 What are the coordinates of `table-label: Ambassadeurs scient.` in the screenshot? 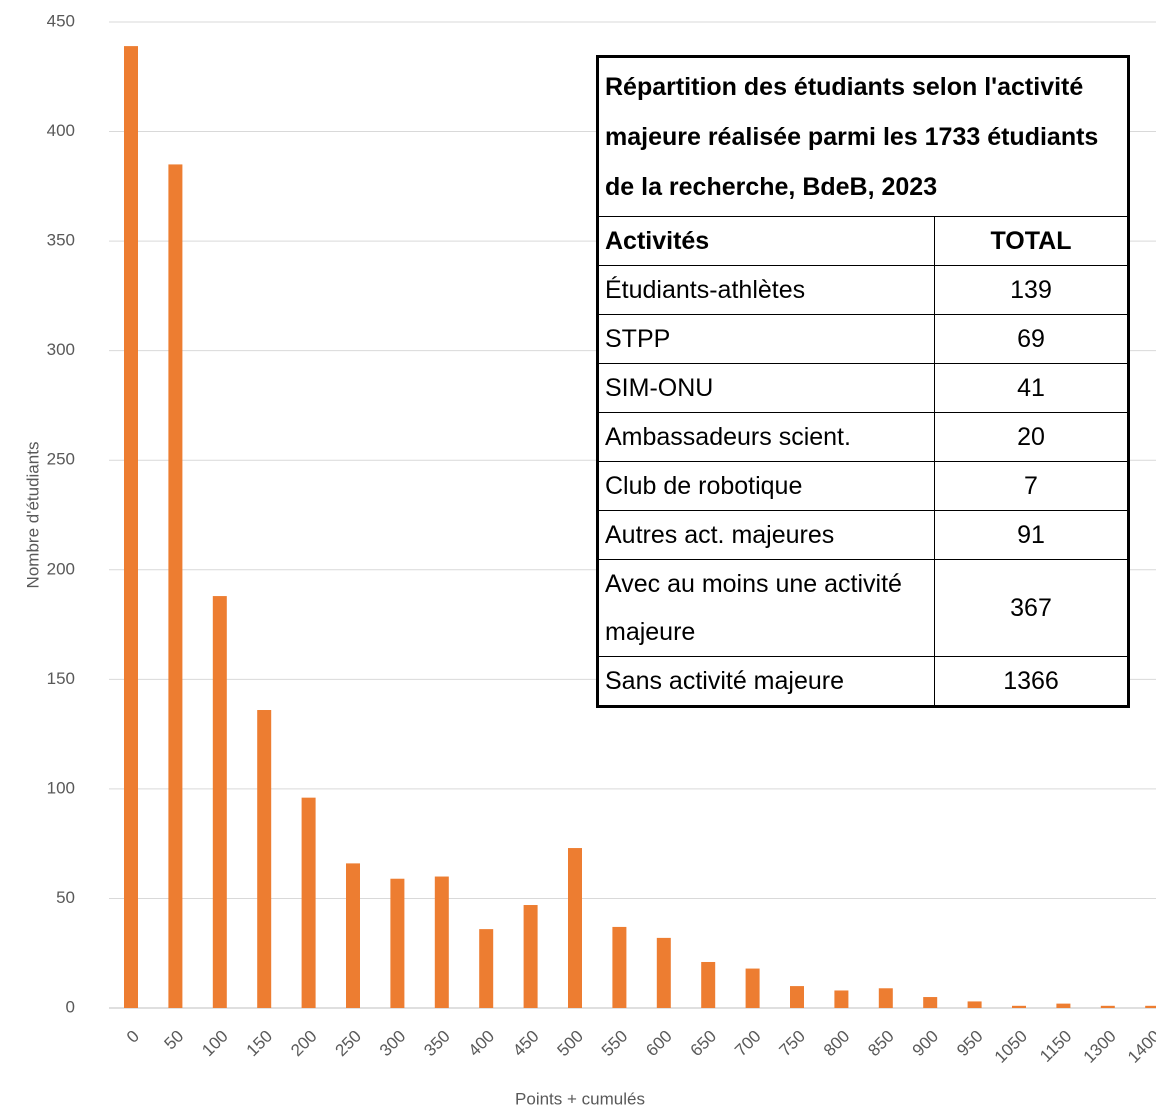 It's located at (766, 437).